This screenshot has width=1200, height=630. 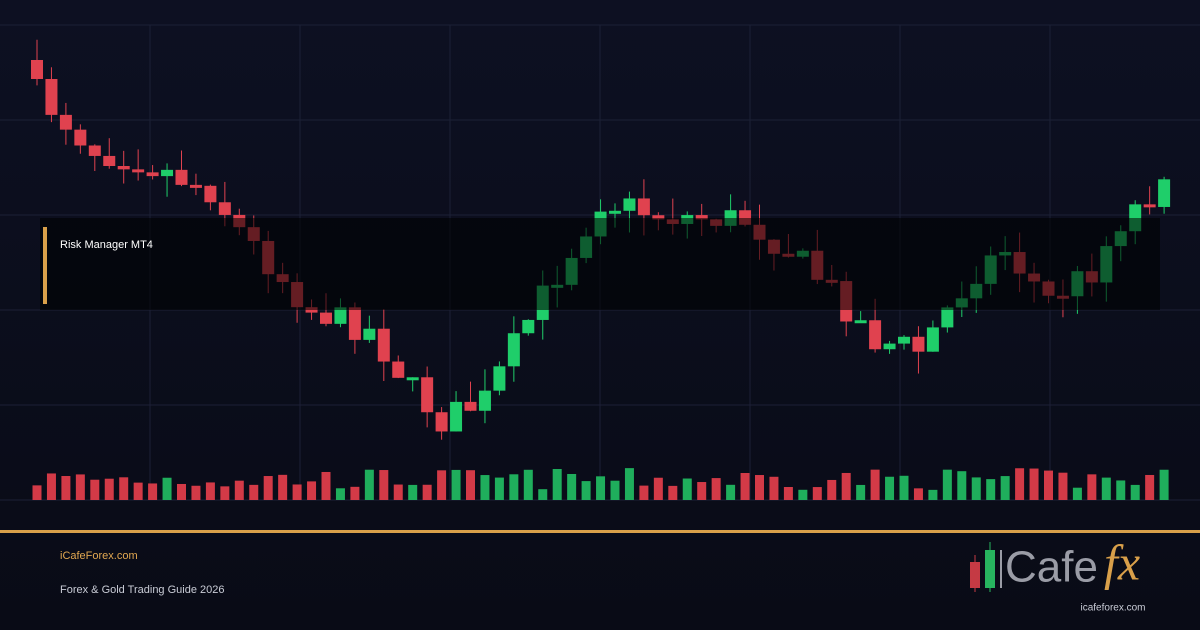 I want to click on footer-site: iCafeForex.com, so click(x=99, y=556).